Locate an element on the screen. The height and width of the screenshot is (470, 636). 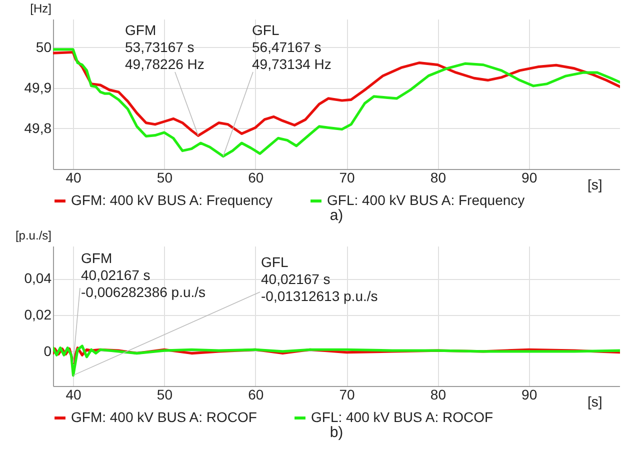
annotation: GFL 56,47167 s 49,73134 Hz is located at coordinates (292, 47).